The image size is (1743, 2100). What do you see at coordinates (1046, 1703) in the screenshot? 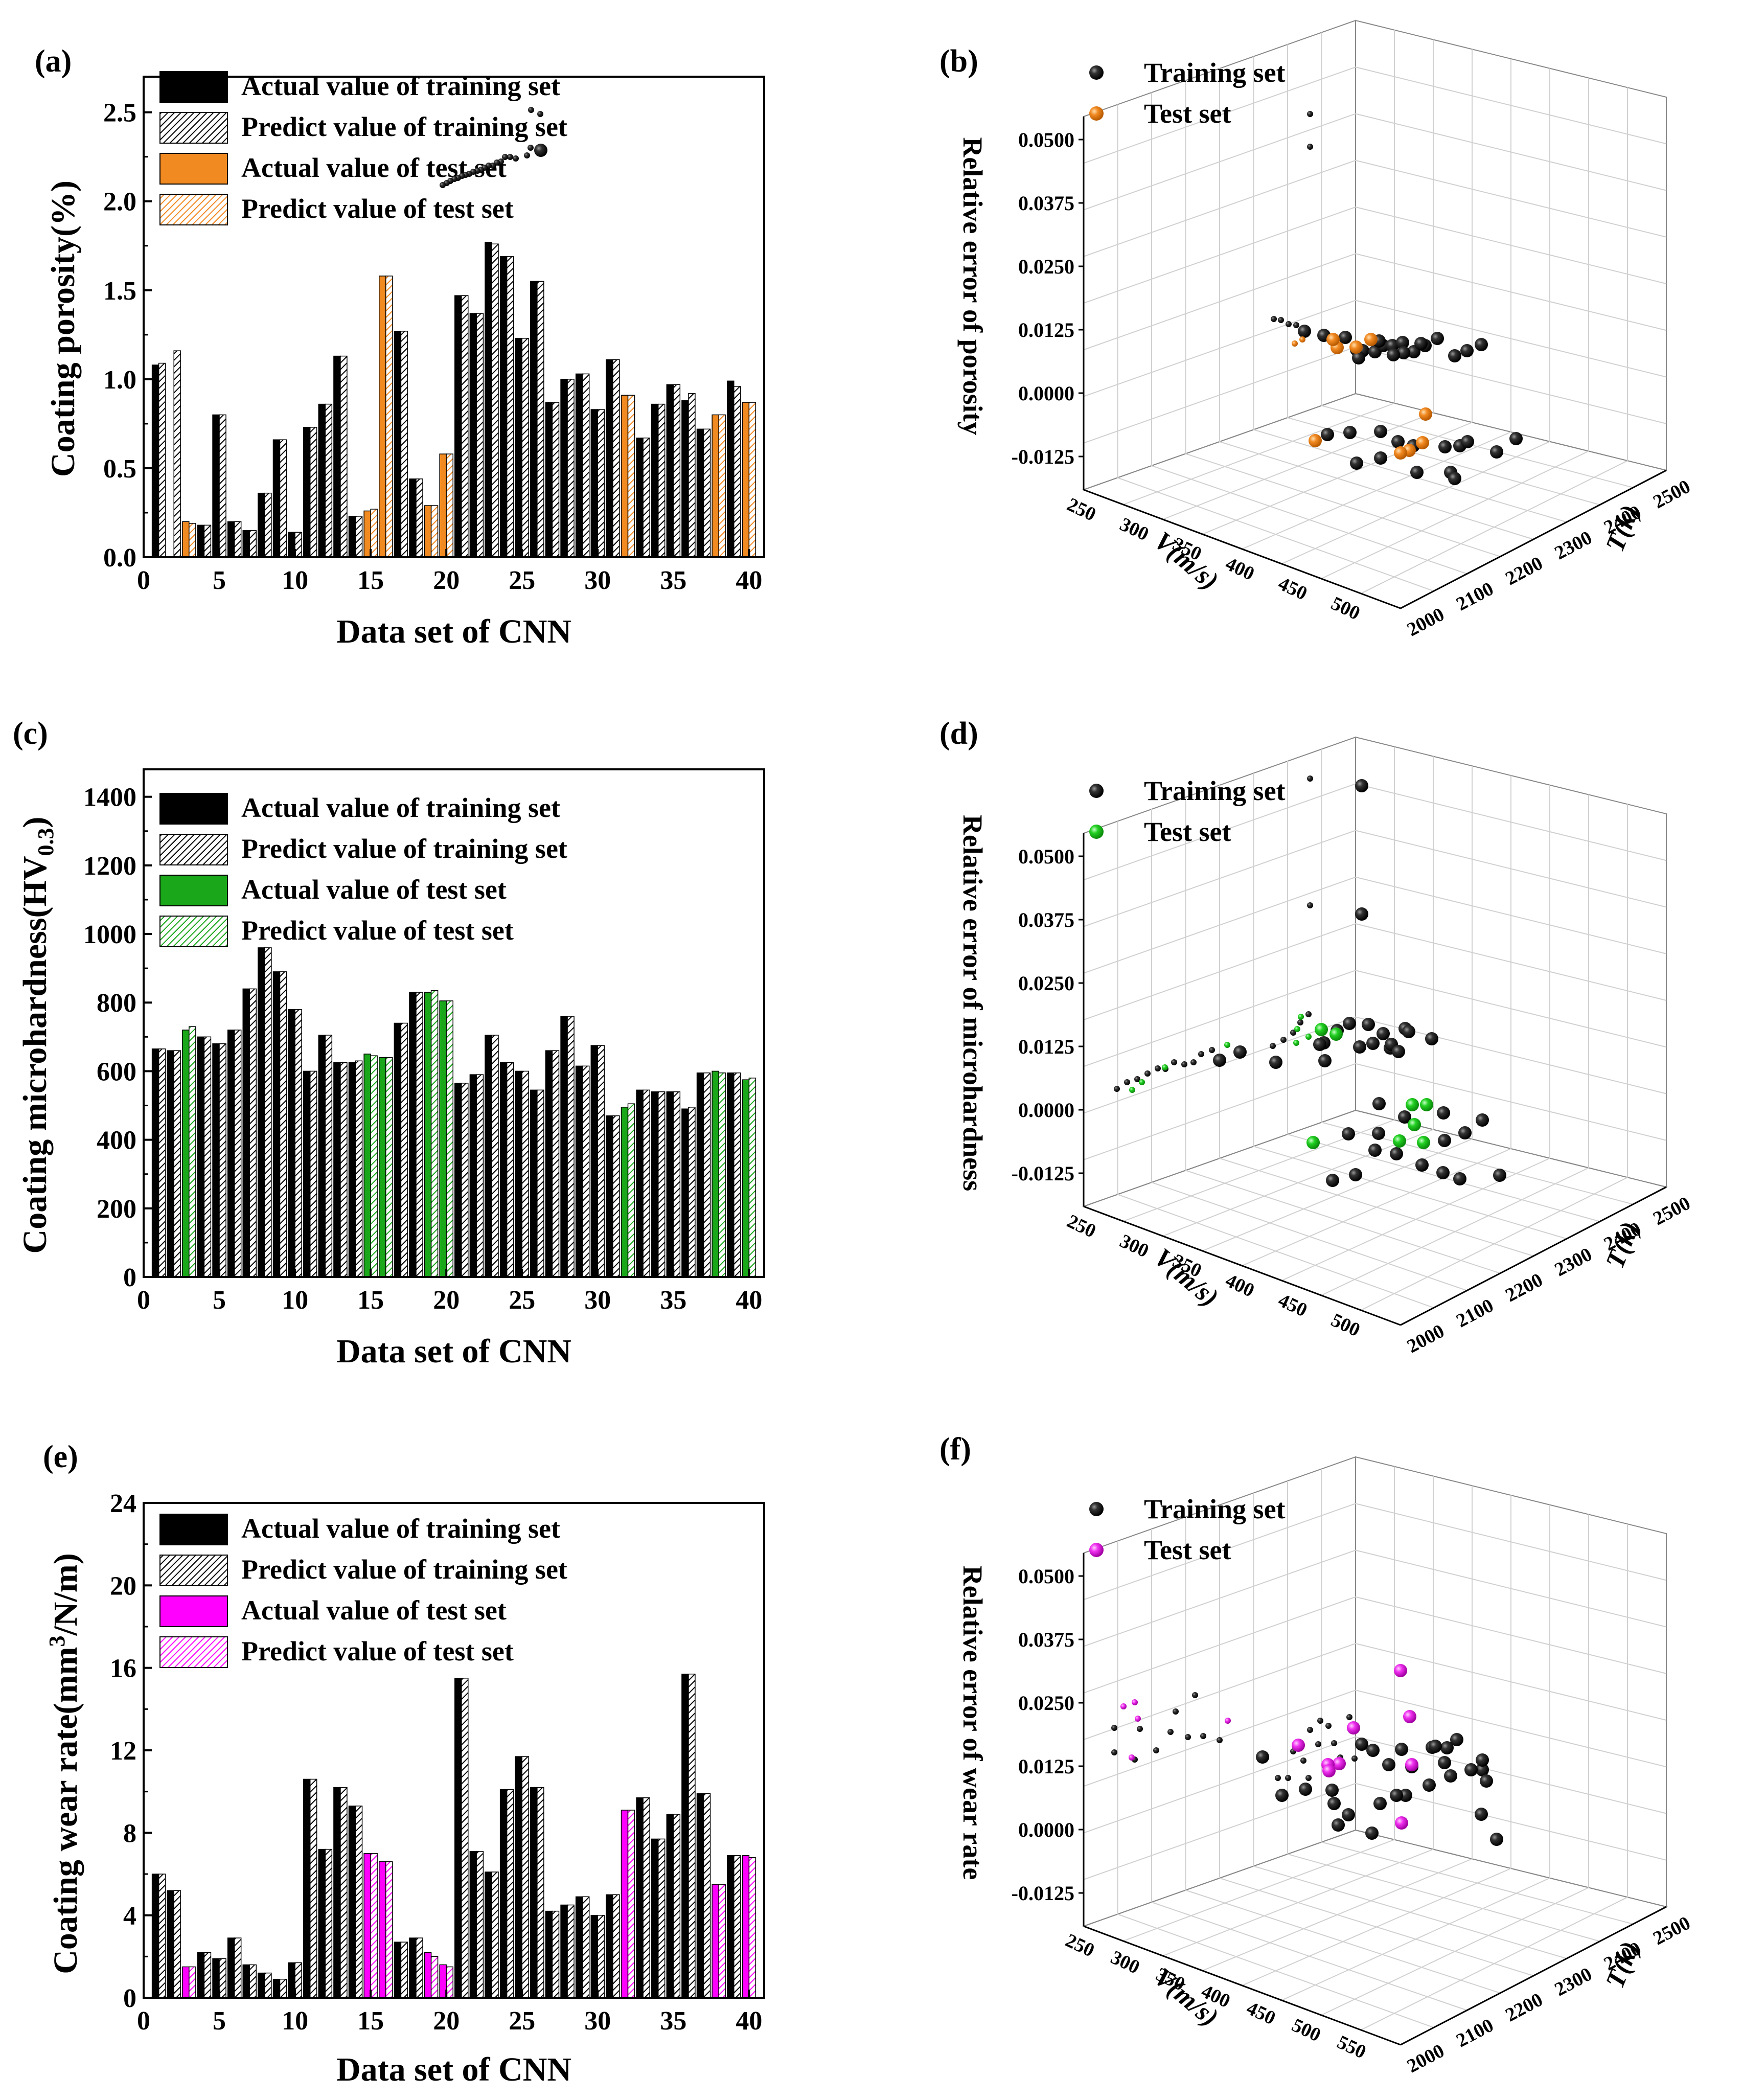
I see `z-tick-label: 0.0250` at bounding box center [1046, 1703].